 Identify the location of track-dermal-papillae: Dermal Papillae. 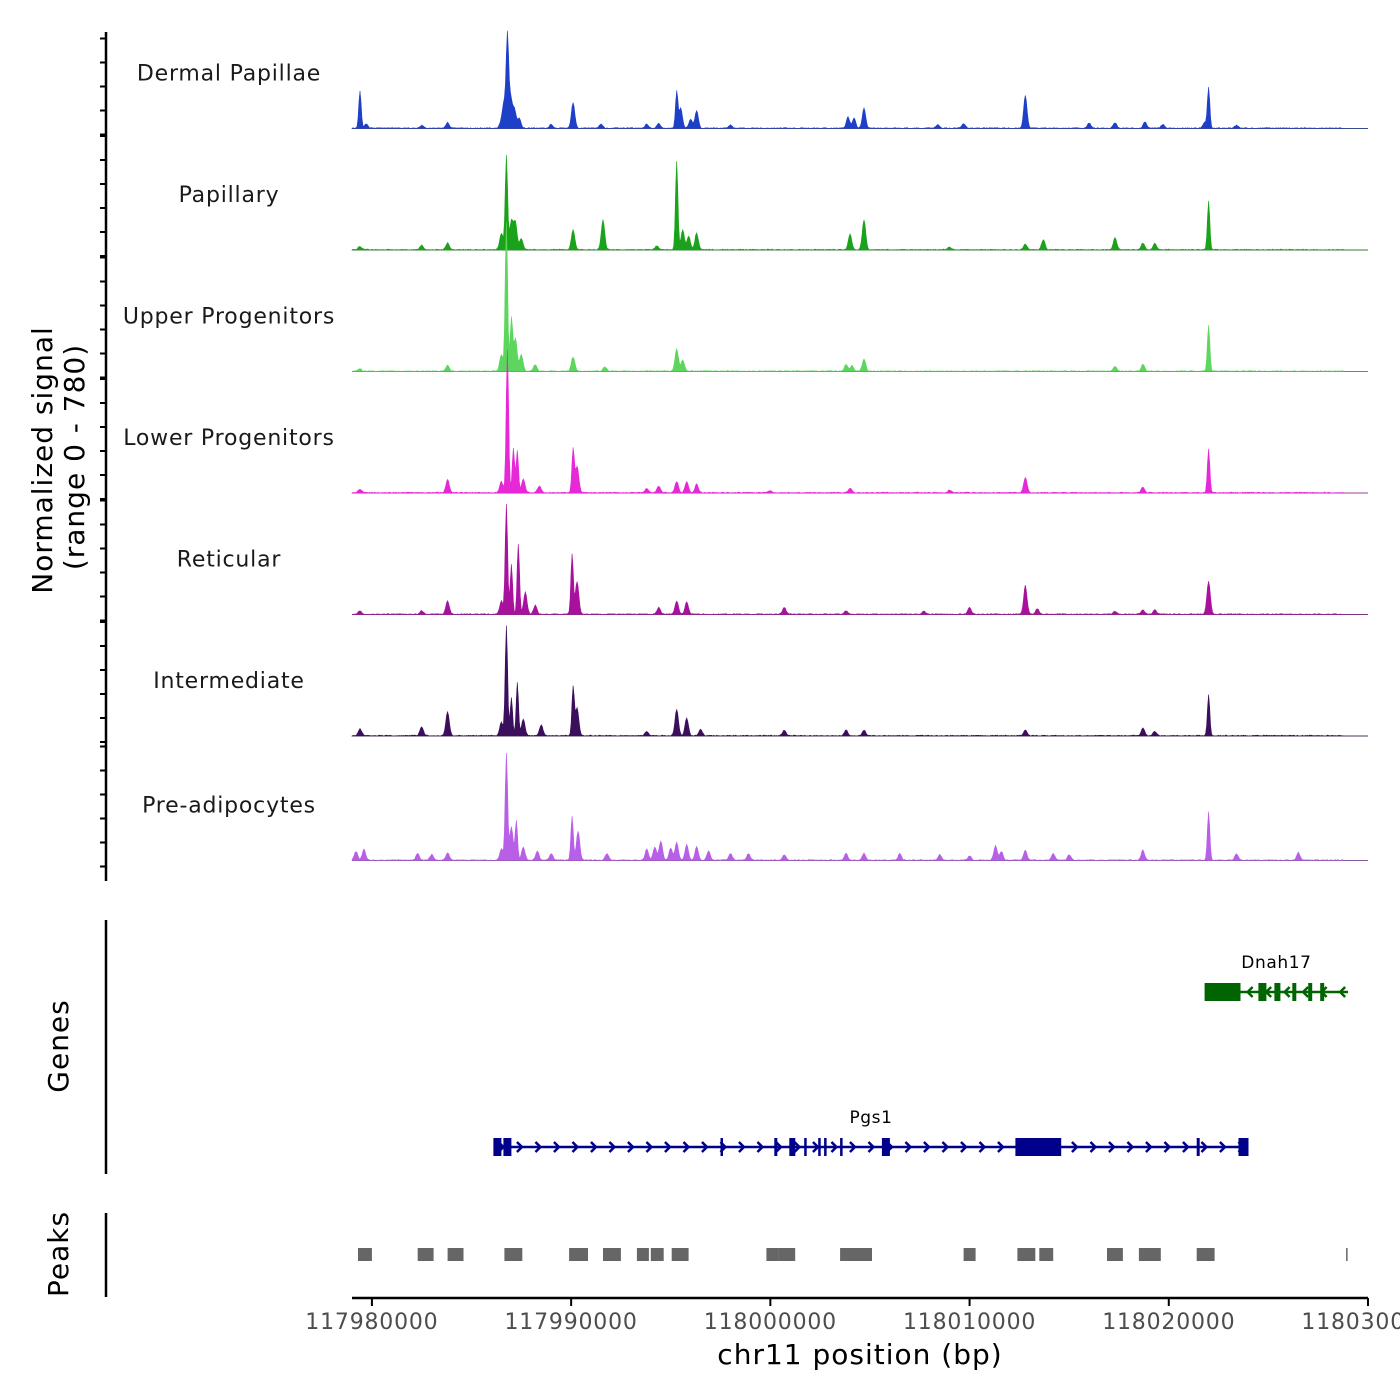
(752, 79).